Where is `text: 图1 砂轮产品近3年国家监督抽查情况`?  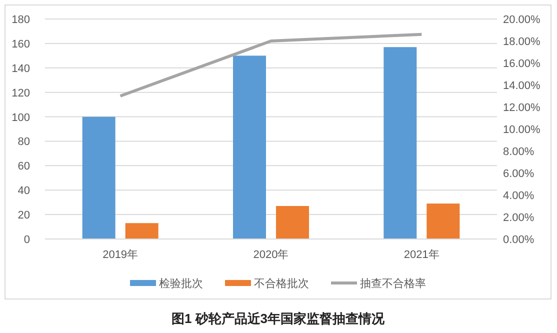
text: 图1 砂轮产品近3年国家监督抽查情况 is located at coordinates (278, 318).